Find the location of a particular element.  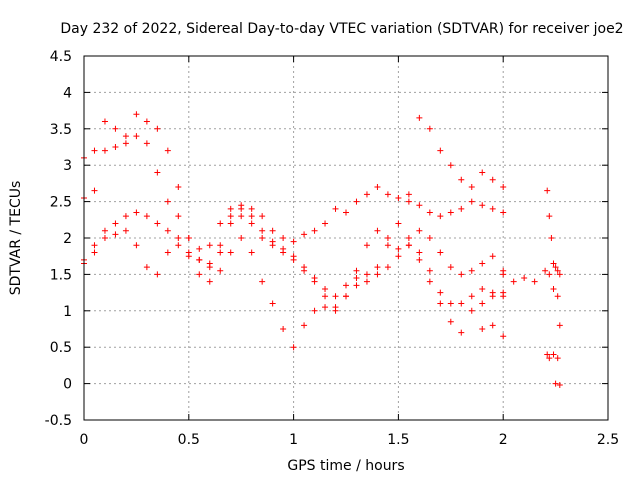

y-tick-label: 1 is located at coordinates (67, 312).